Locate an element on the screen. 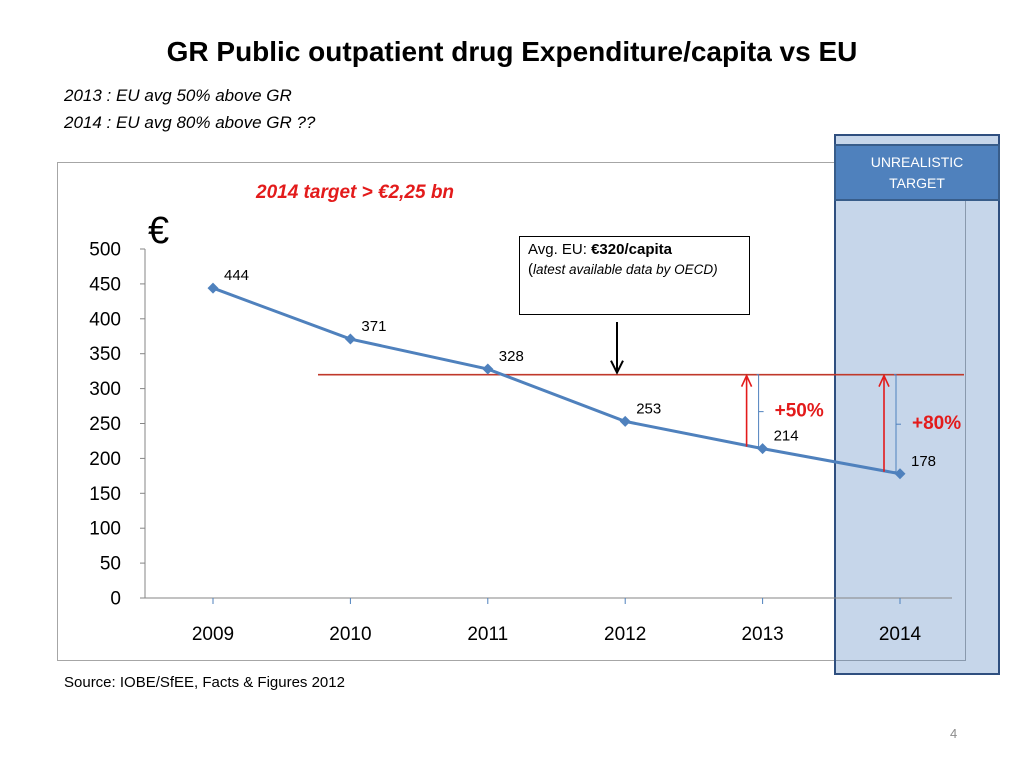 The height and width of the screenshot is (768, 1024). unrealistic-target-label: UNREALISTIC TARGET is located at coordinates (917, 172).